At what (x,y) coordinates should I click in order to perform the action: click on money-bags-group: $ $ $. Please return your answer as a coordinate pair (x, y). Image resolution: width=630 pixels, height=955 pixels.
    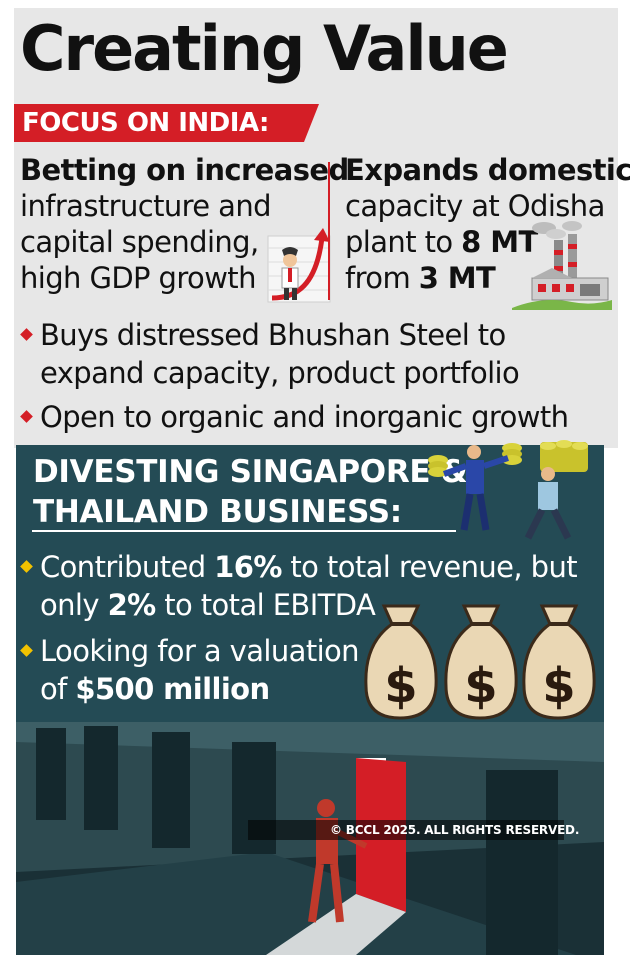
    Looking at the image, I should click on (480, 662).